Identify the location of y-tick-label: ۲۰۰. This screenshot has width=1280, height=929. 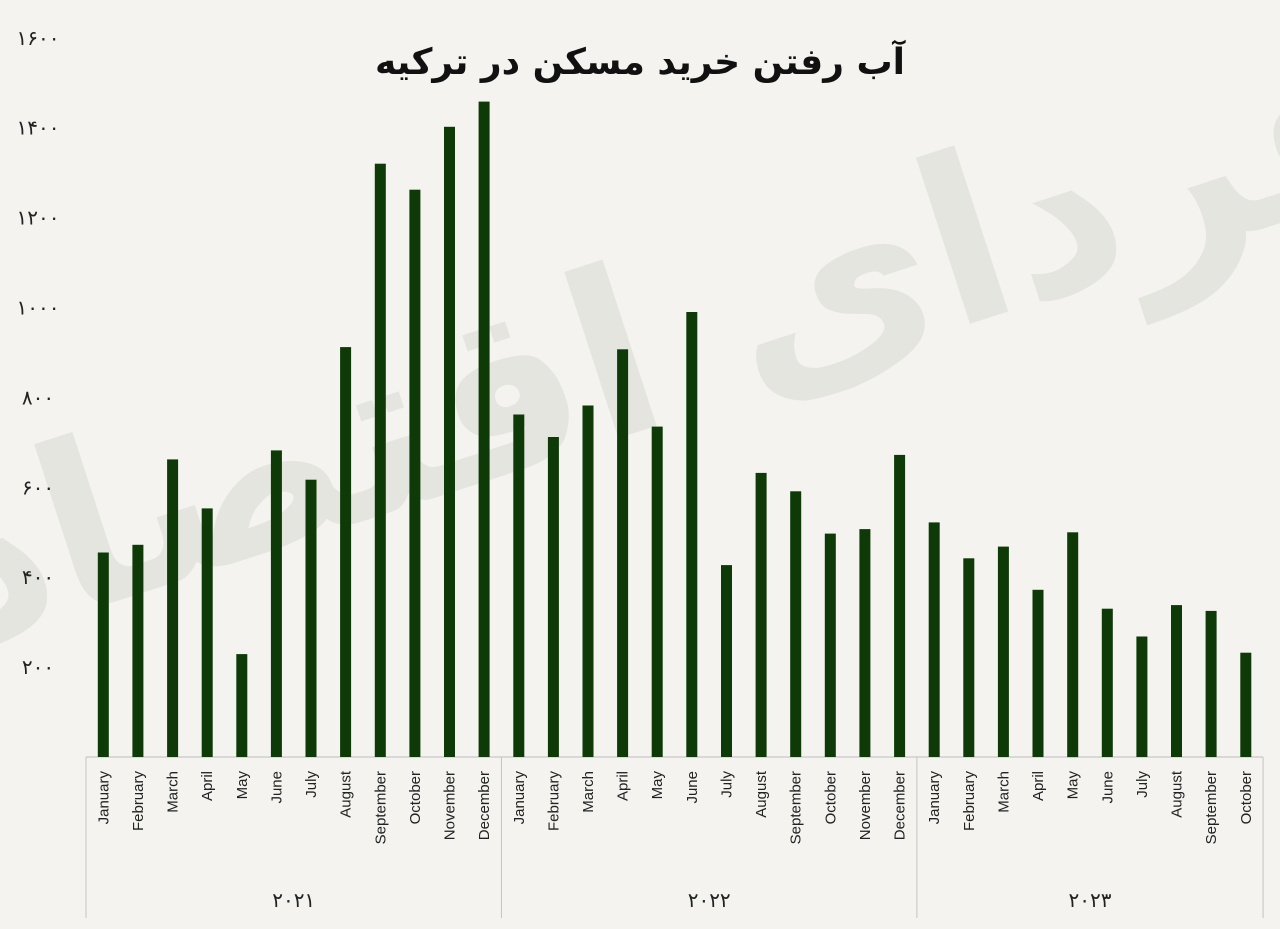
(38, 667).